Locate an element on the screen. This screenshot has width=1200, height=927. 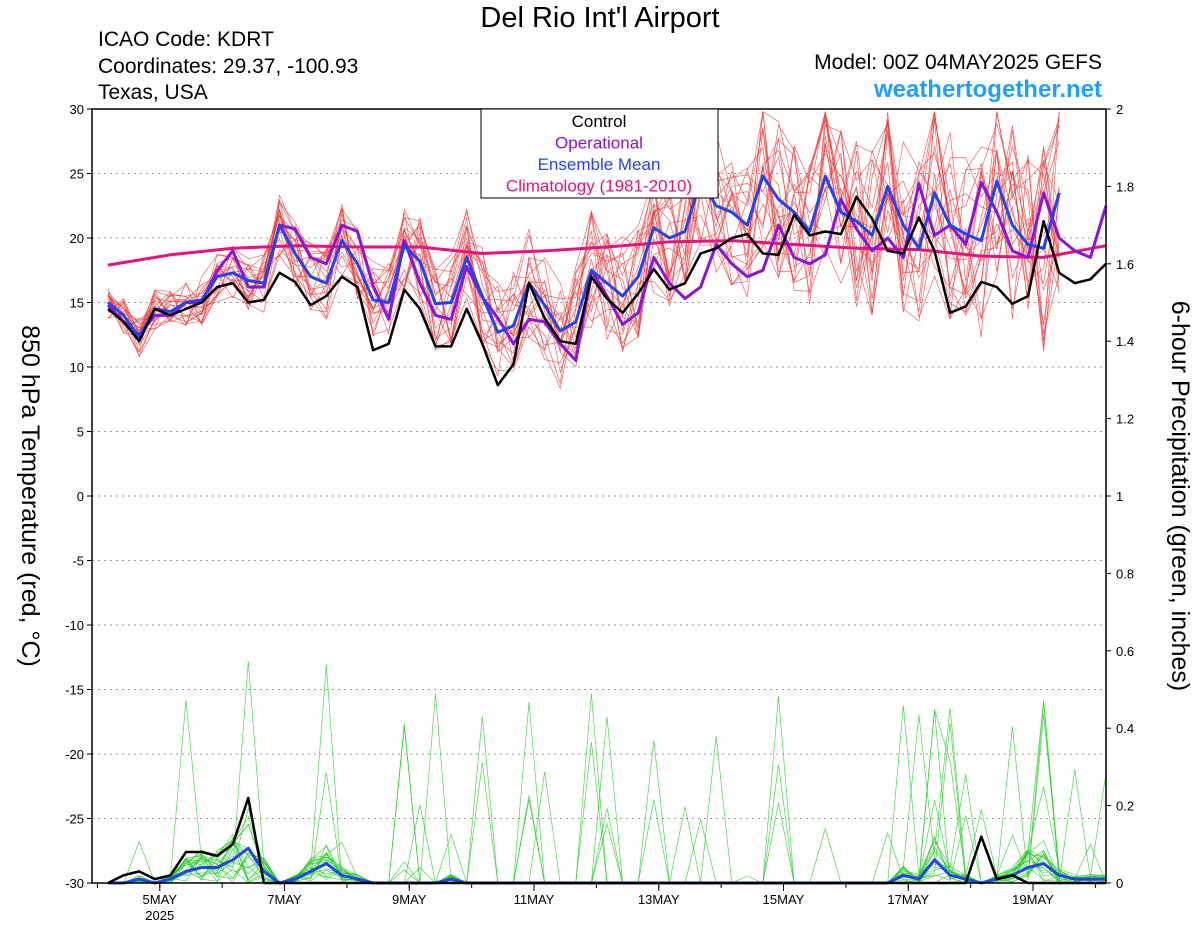
legend-entry: Ensemble Mean is located at coordinates (599, 164).